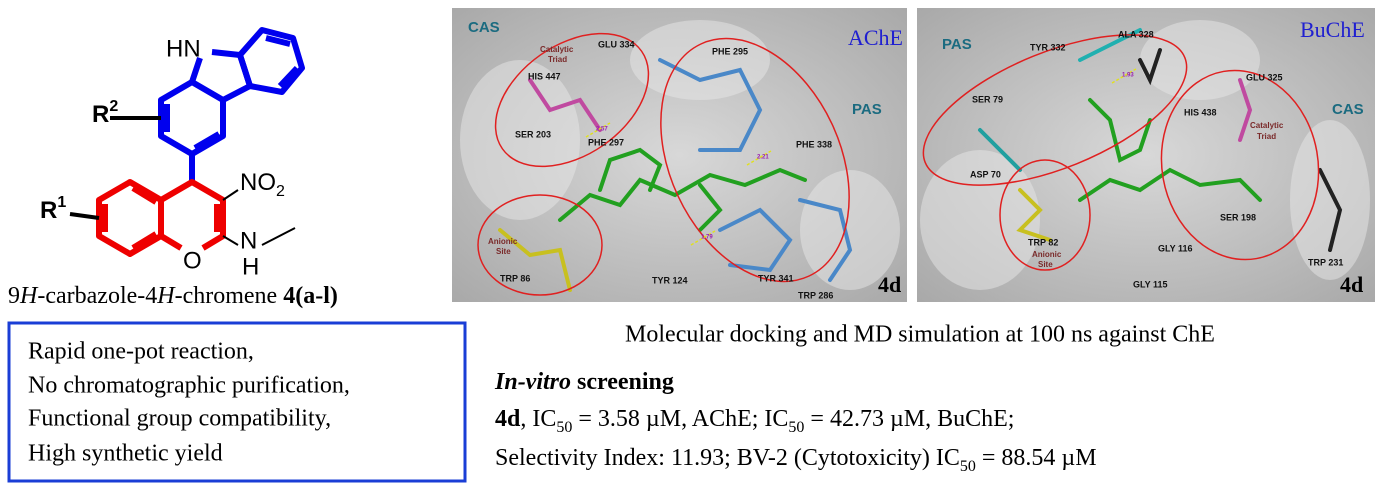 This screenshot has width=1380, height=494. I want to click on distance-label: 2.21, so click(763, 158).